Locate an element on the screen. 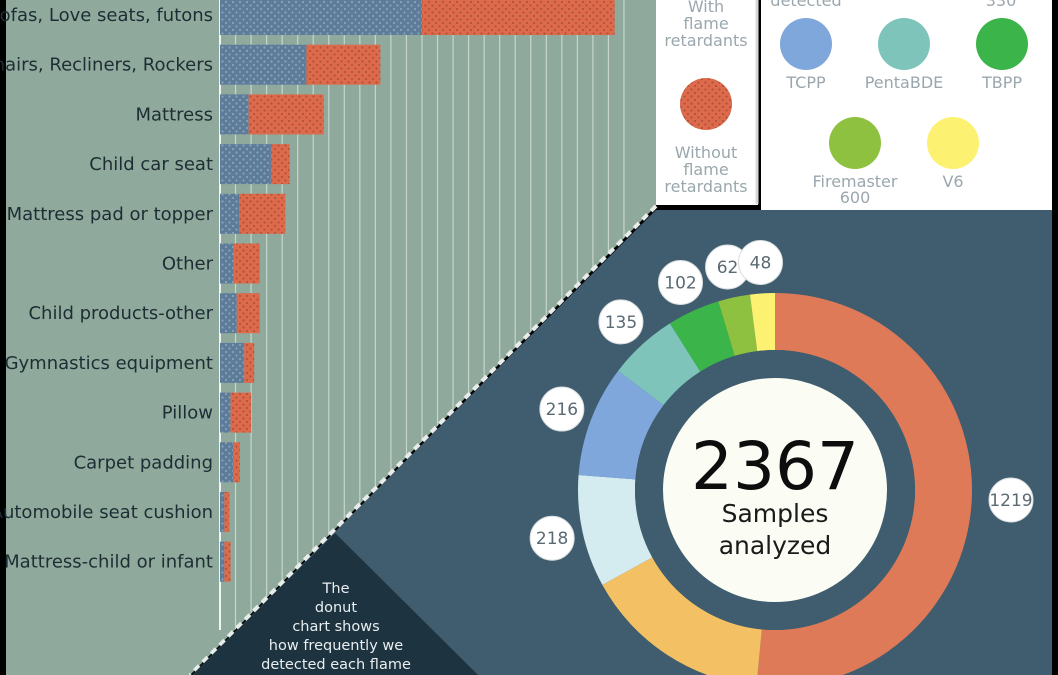  category-label: Gymnastics equipment is located at coordinates (109, 363).